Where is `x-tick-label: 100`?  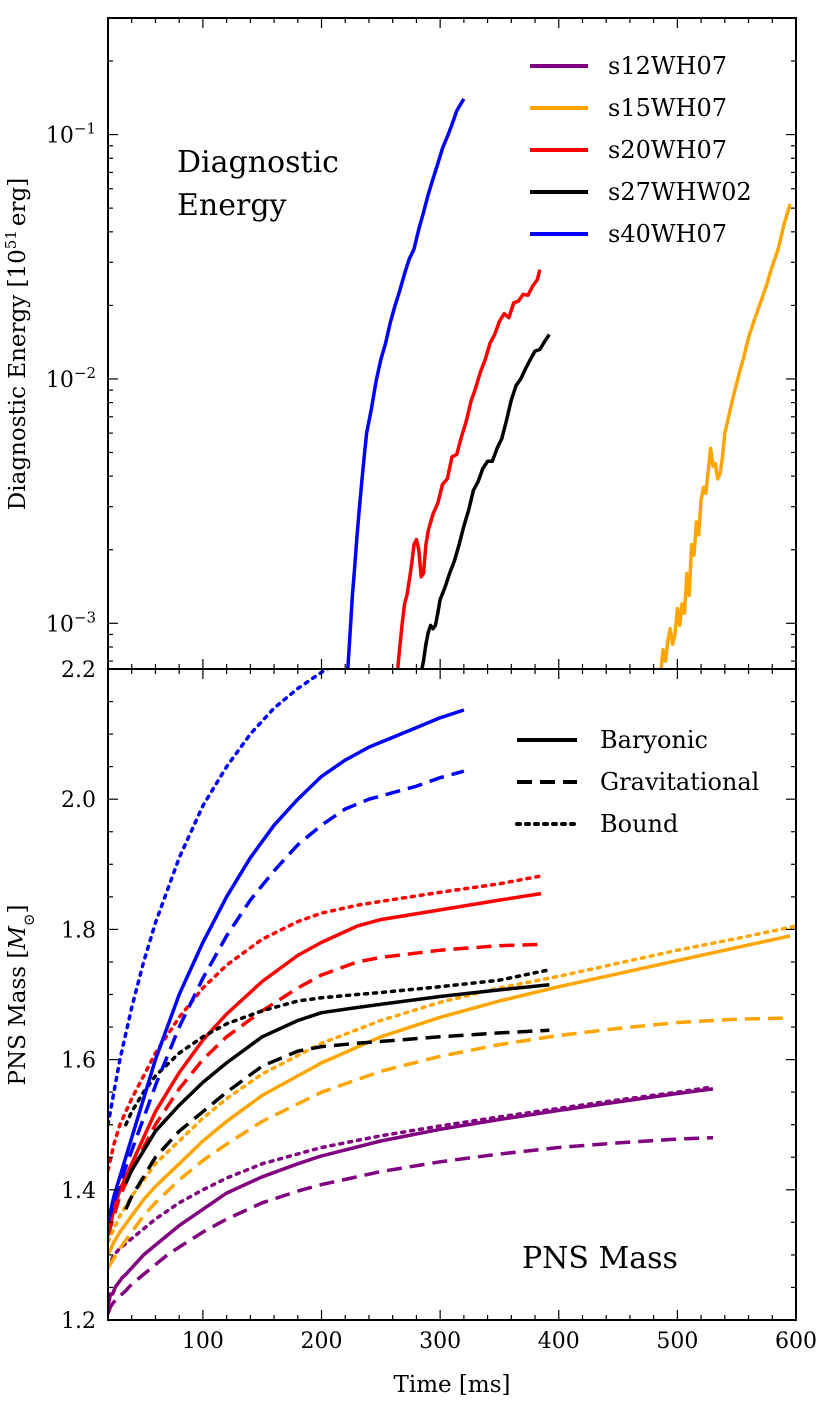
x-tick-label: 100 is located at coordinates (203, 1341).